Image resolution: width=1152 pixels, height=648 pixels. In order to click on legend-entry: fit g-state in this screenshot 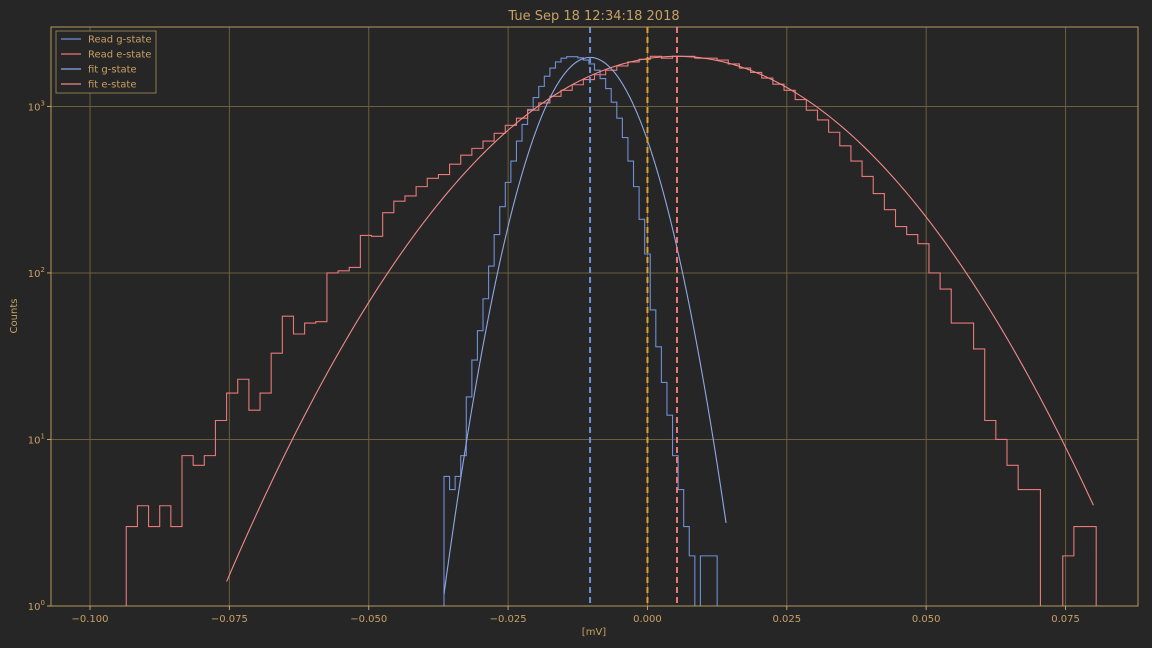, I will do `click(112, 70)`.